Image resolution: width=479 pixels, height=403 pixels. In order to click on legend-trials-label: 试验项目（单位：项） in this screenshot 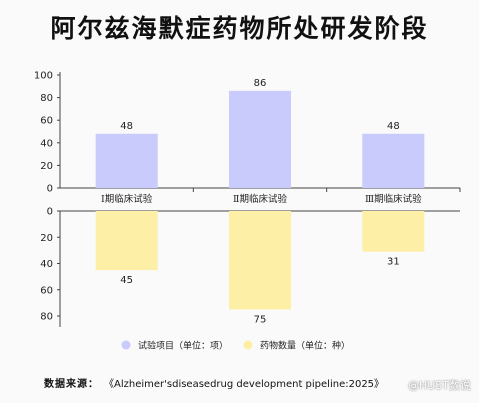, I will do `click(183, 346)`.